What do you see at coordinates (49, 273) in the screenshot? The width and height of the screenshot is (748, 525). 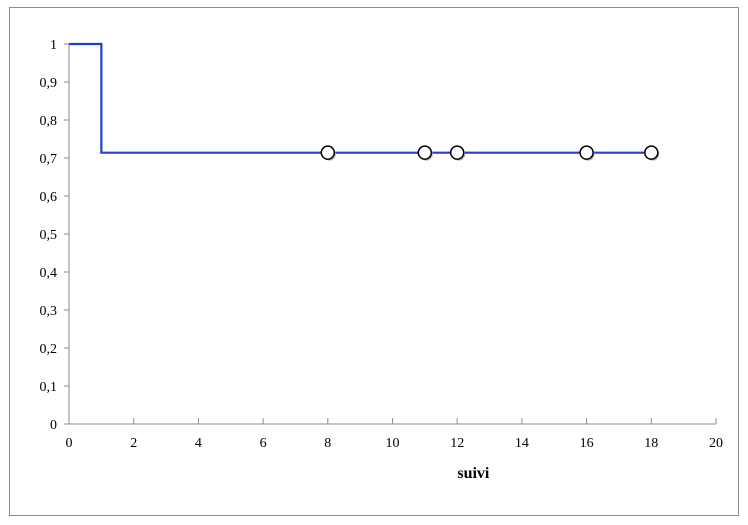 I see `y-tick-label: 0,4` at bounding box center [49, 273].